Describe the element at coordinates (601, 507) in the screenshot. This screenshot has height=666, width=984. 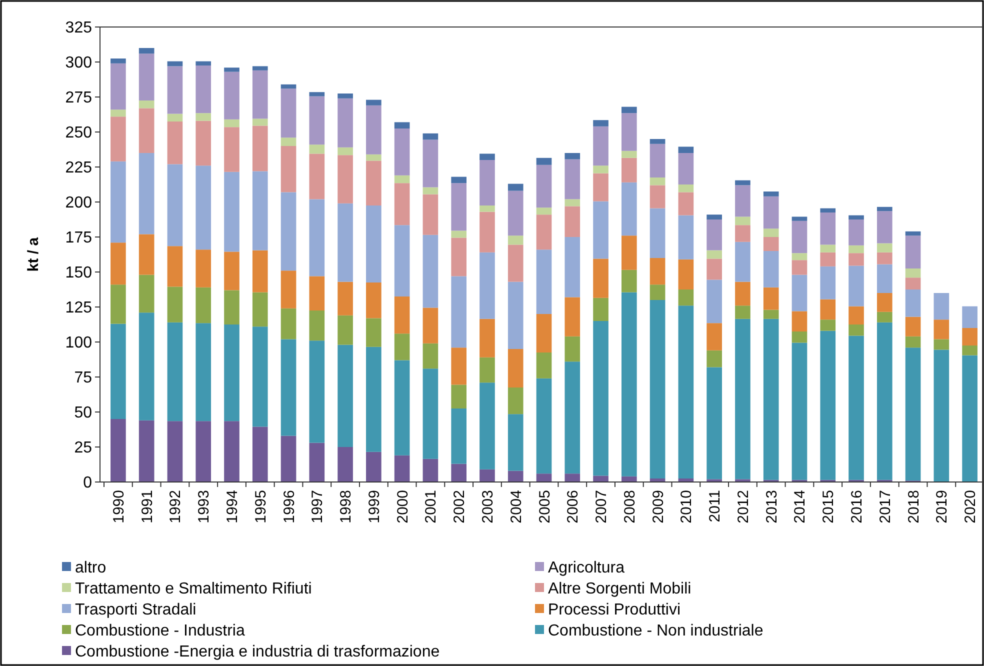
I see `x-tick-label: 2007` at that location.